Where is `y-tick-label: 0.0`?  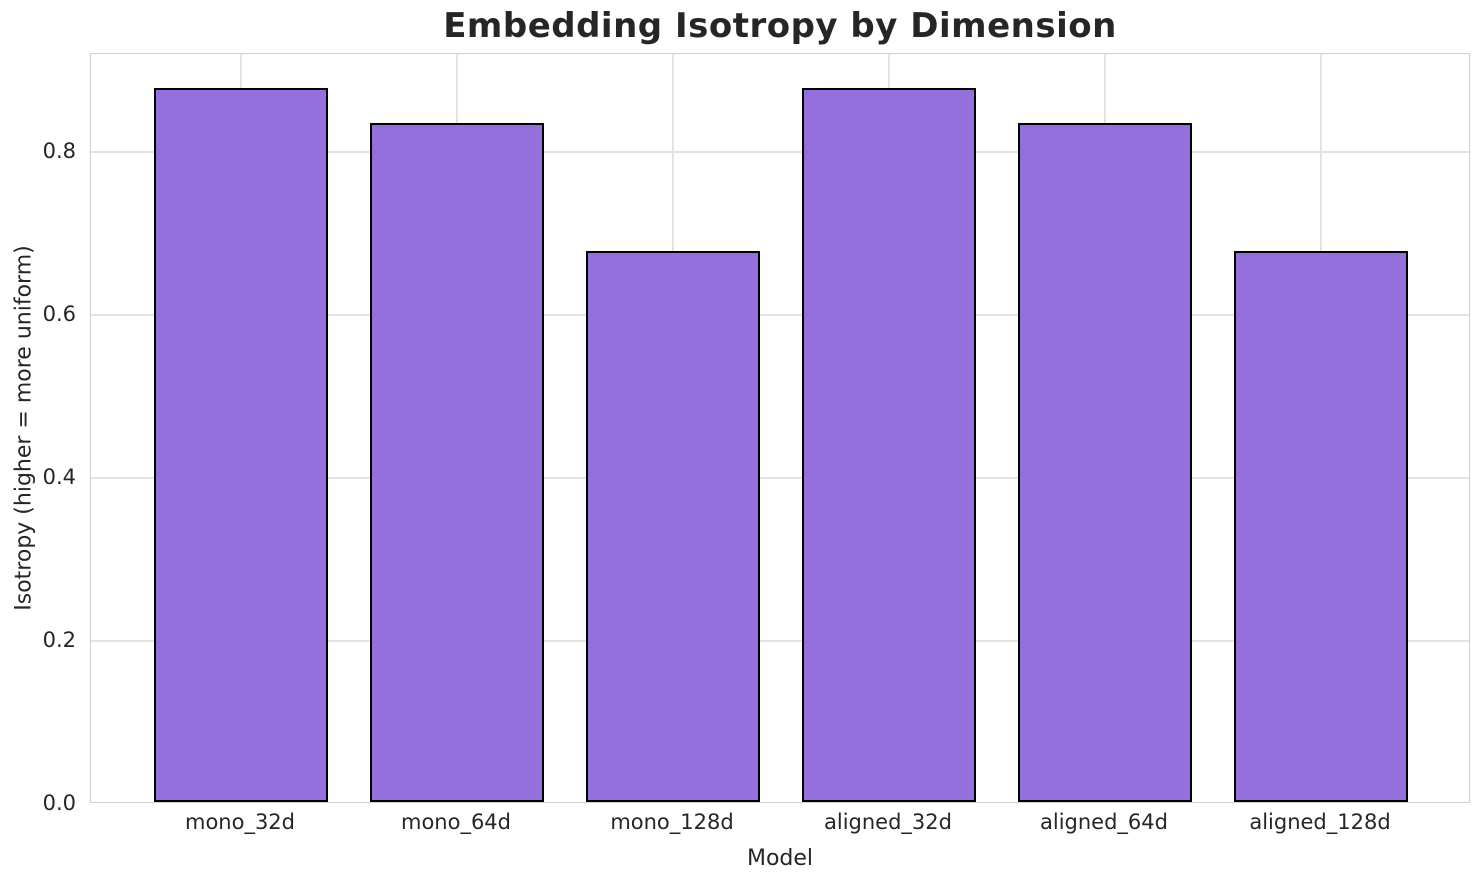 y-tick-label: 0.0 is located at coordinates (59, 803).